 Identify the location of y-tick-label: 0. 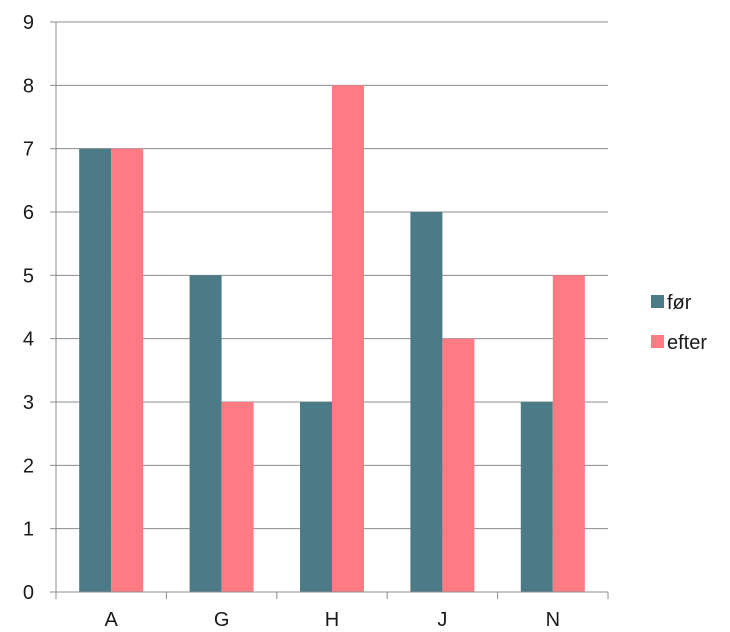
(28, 593).